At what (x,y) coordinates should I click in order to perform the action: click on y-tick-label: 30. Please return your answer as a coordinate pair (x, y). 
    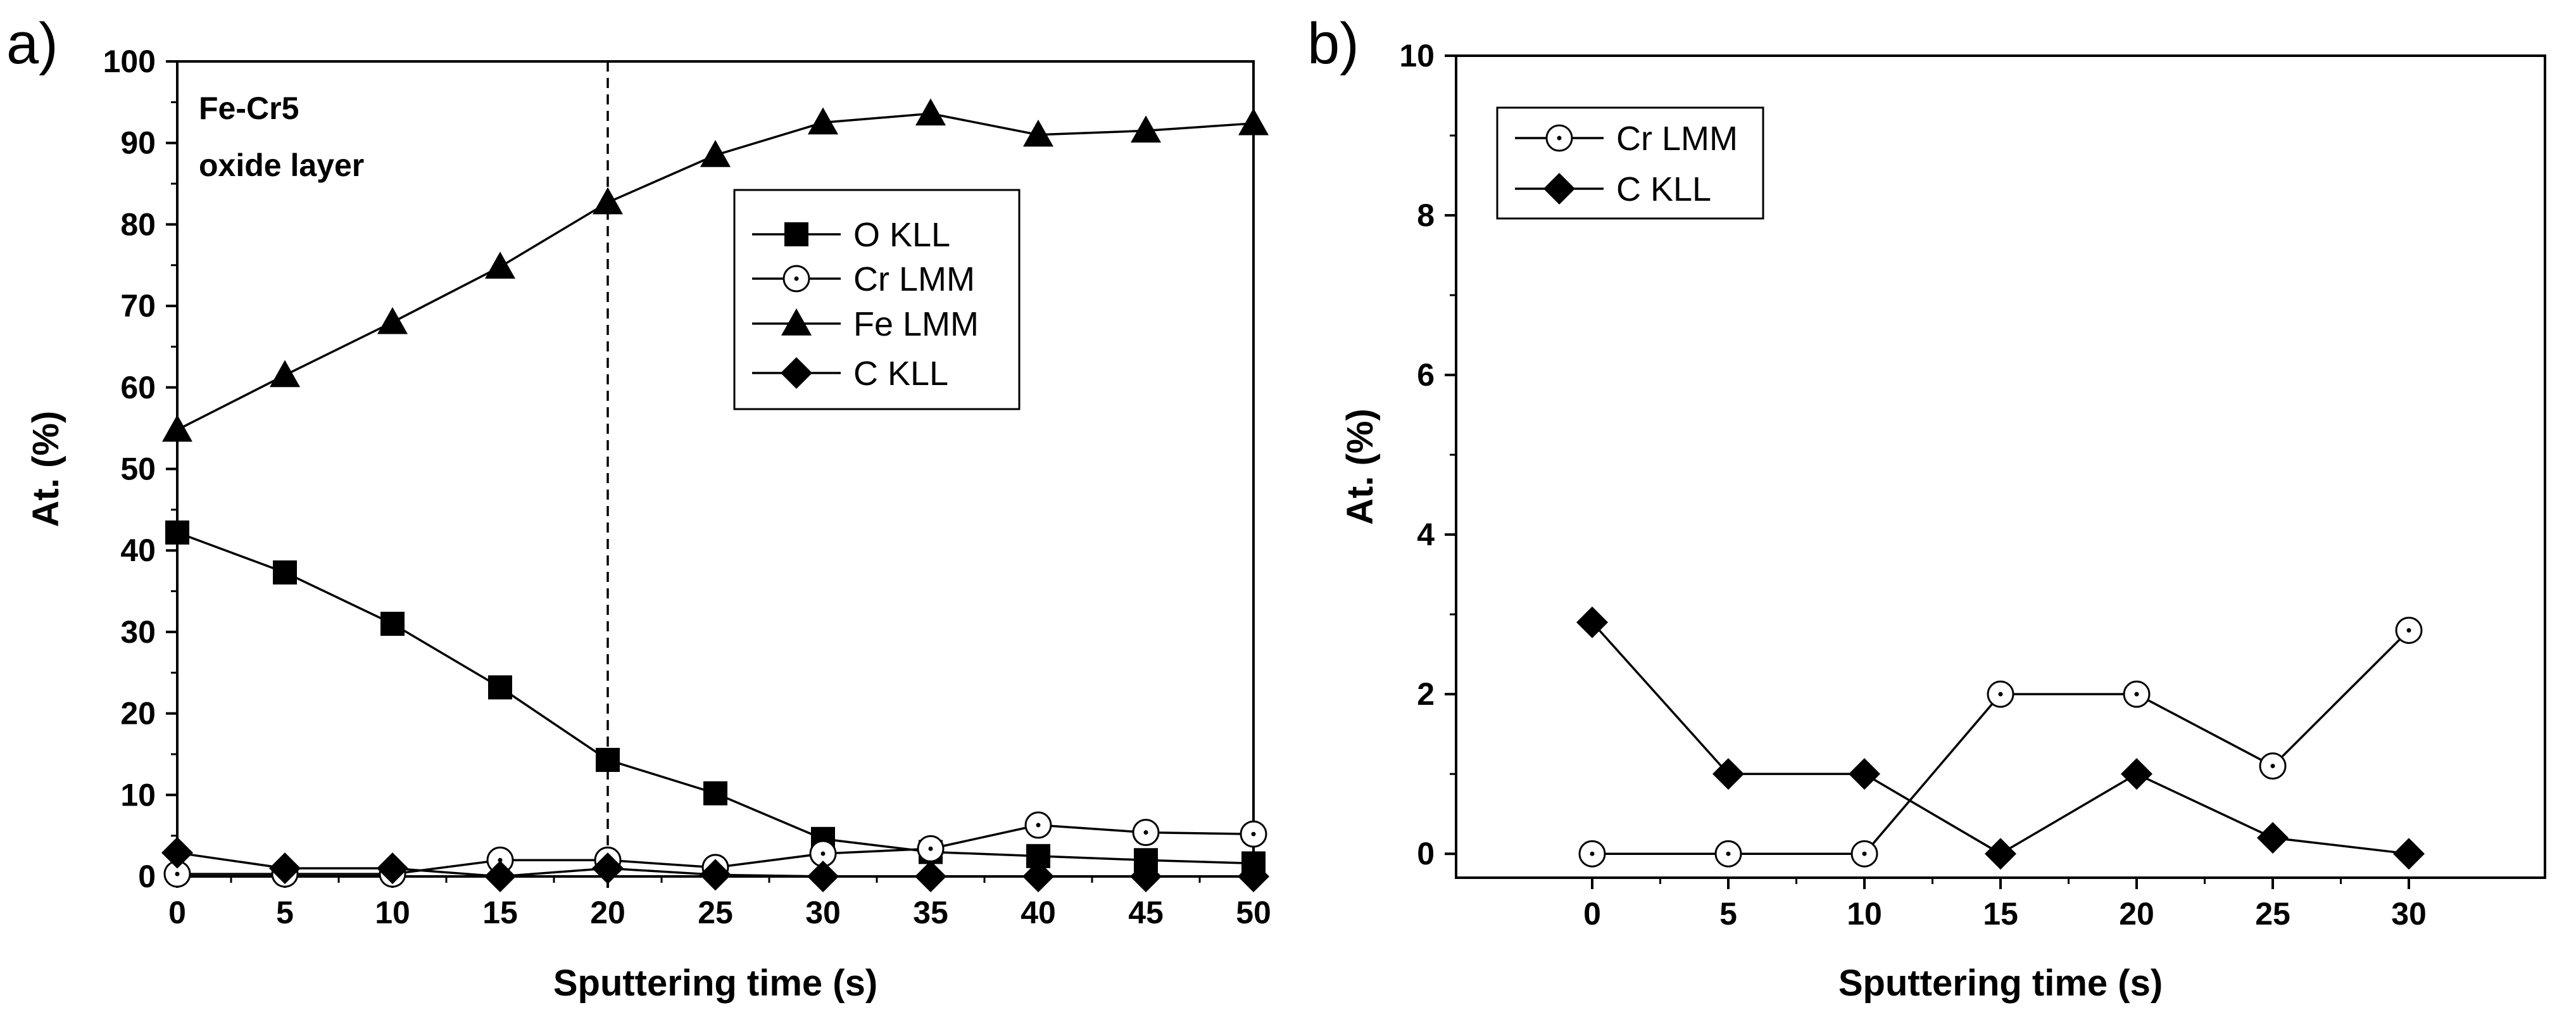
    Looking at the image, I should click on (138, 632).